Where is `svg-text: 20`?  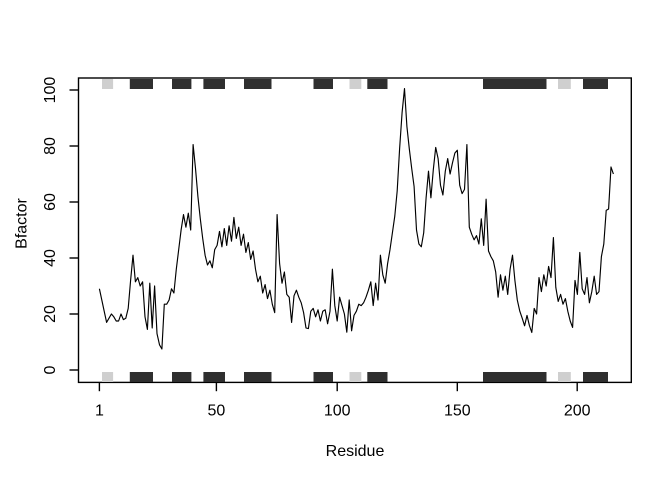 svg-text: 20 is located at coordinates (50, 314).